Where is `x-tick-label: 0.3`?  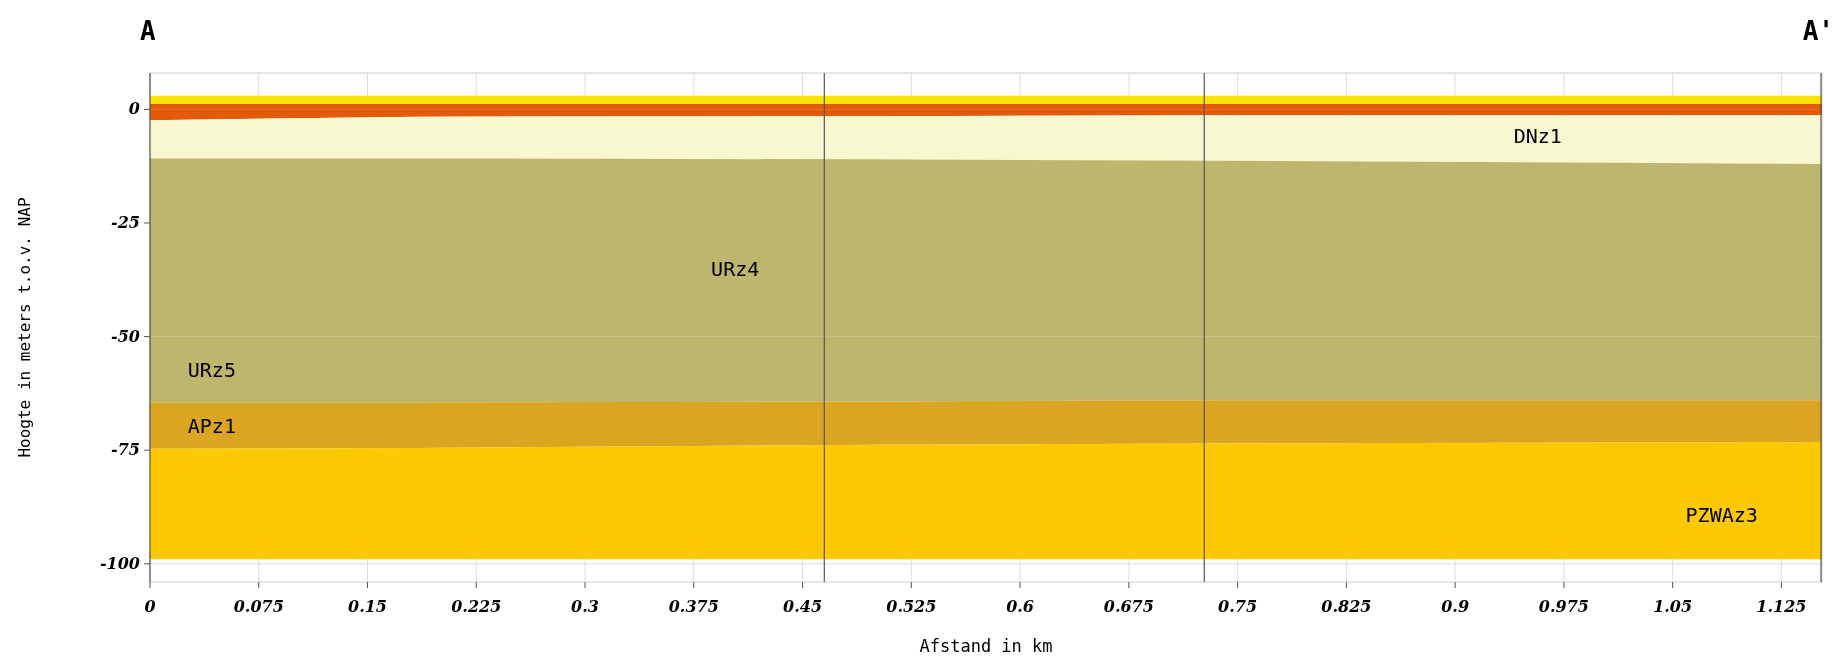
x-tick-label: 0.3 is located at coordinates (585, 606).